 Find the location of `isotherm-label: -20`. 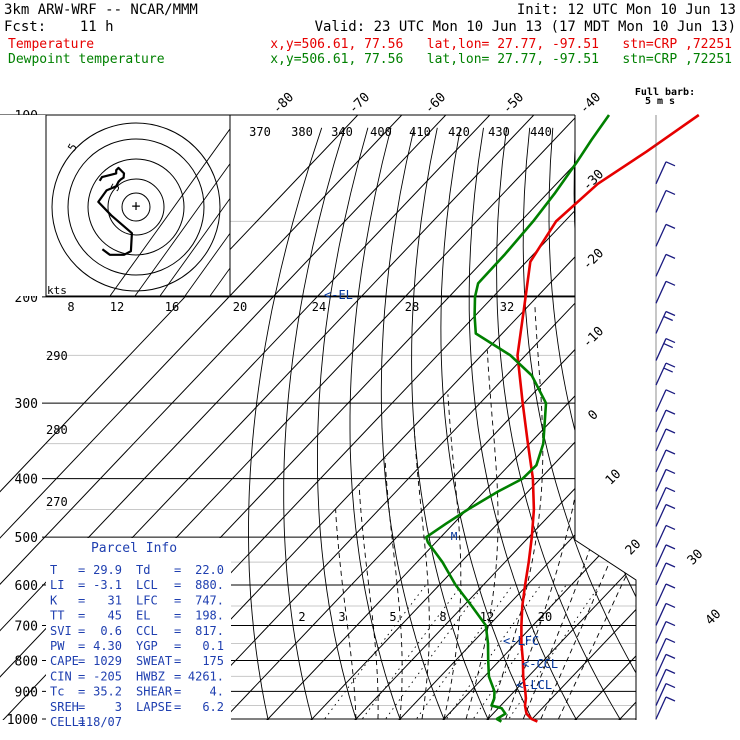

isotherm-label: -20 is located at coordinates (593, 259).